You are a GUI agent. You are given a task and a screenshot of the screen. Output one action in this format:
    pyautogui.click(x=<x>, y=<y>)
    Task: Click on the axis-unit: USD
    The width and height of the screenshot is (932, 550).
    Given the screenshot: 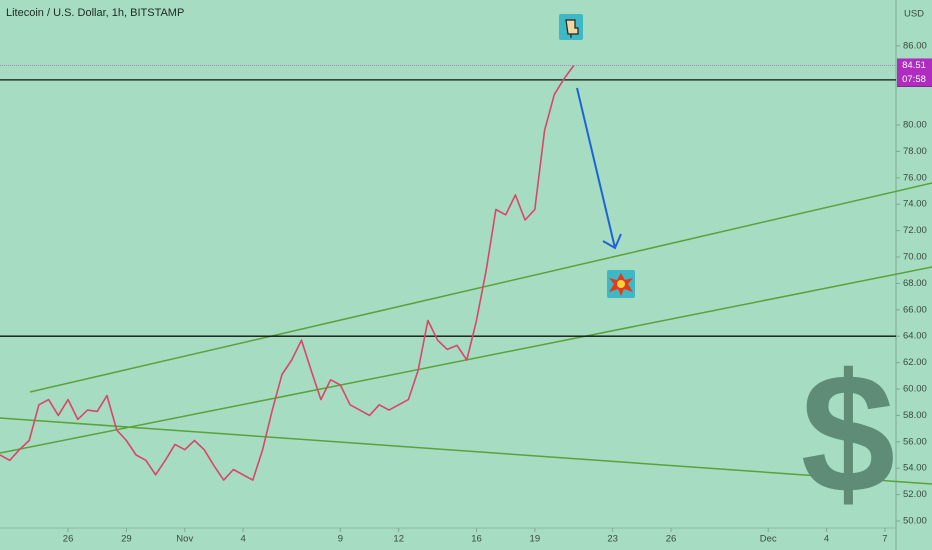 What is the action you would take?
    pyautogui.click(x=914, y=14)
    